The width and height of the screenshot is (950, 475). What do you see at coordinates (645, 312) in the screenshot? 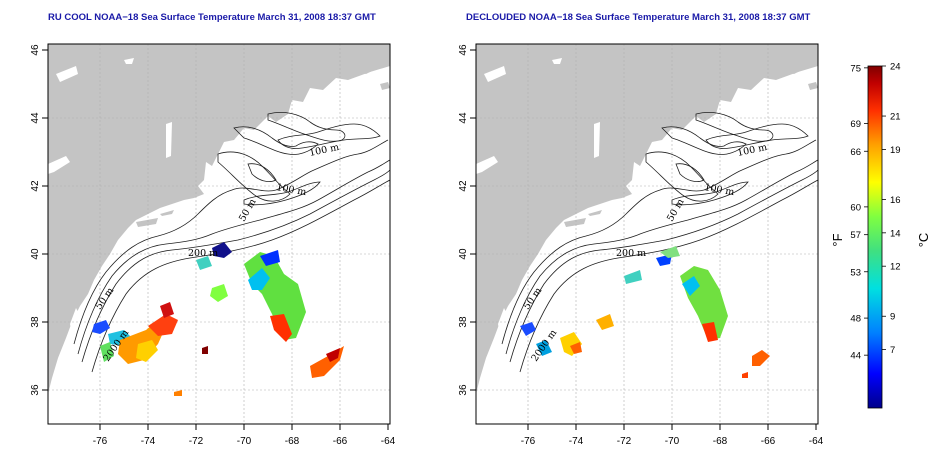
I see `sst-patches-declouded` at bounding box center [645, 312].